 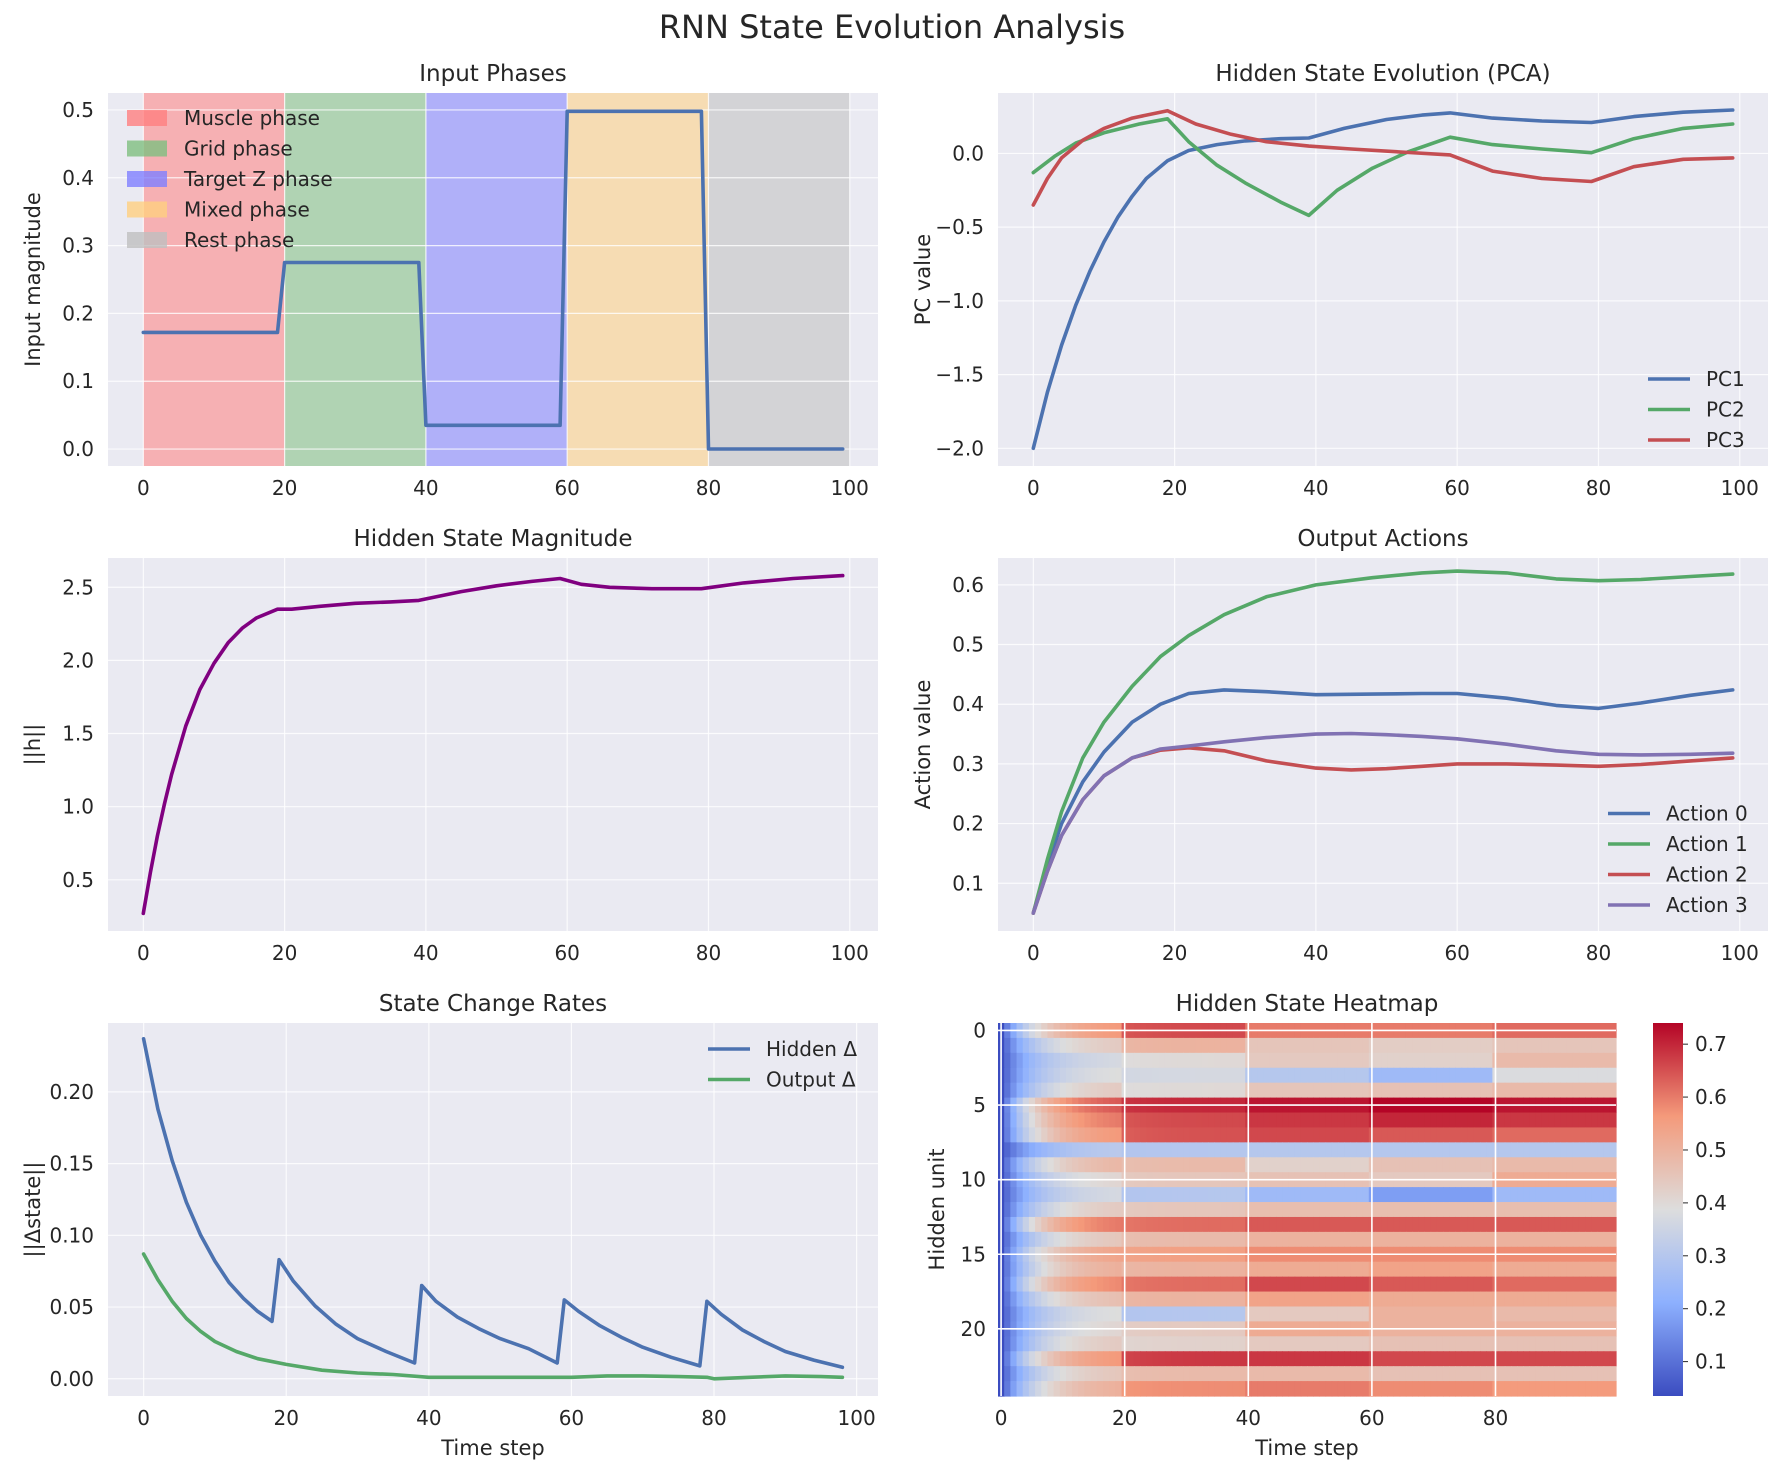 I want to click on x-tick-label: 80, so click(x=1598, y=953).